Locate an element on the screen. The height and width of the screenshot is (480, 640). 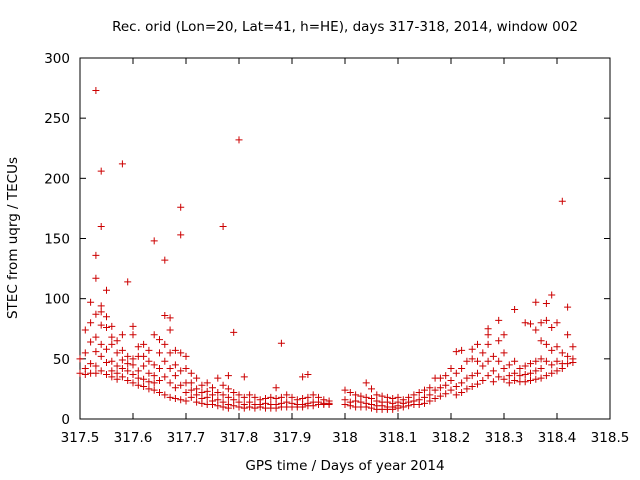
x-tick-label: 317.6 is located at coordinates (133, 438).